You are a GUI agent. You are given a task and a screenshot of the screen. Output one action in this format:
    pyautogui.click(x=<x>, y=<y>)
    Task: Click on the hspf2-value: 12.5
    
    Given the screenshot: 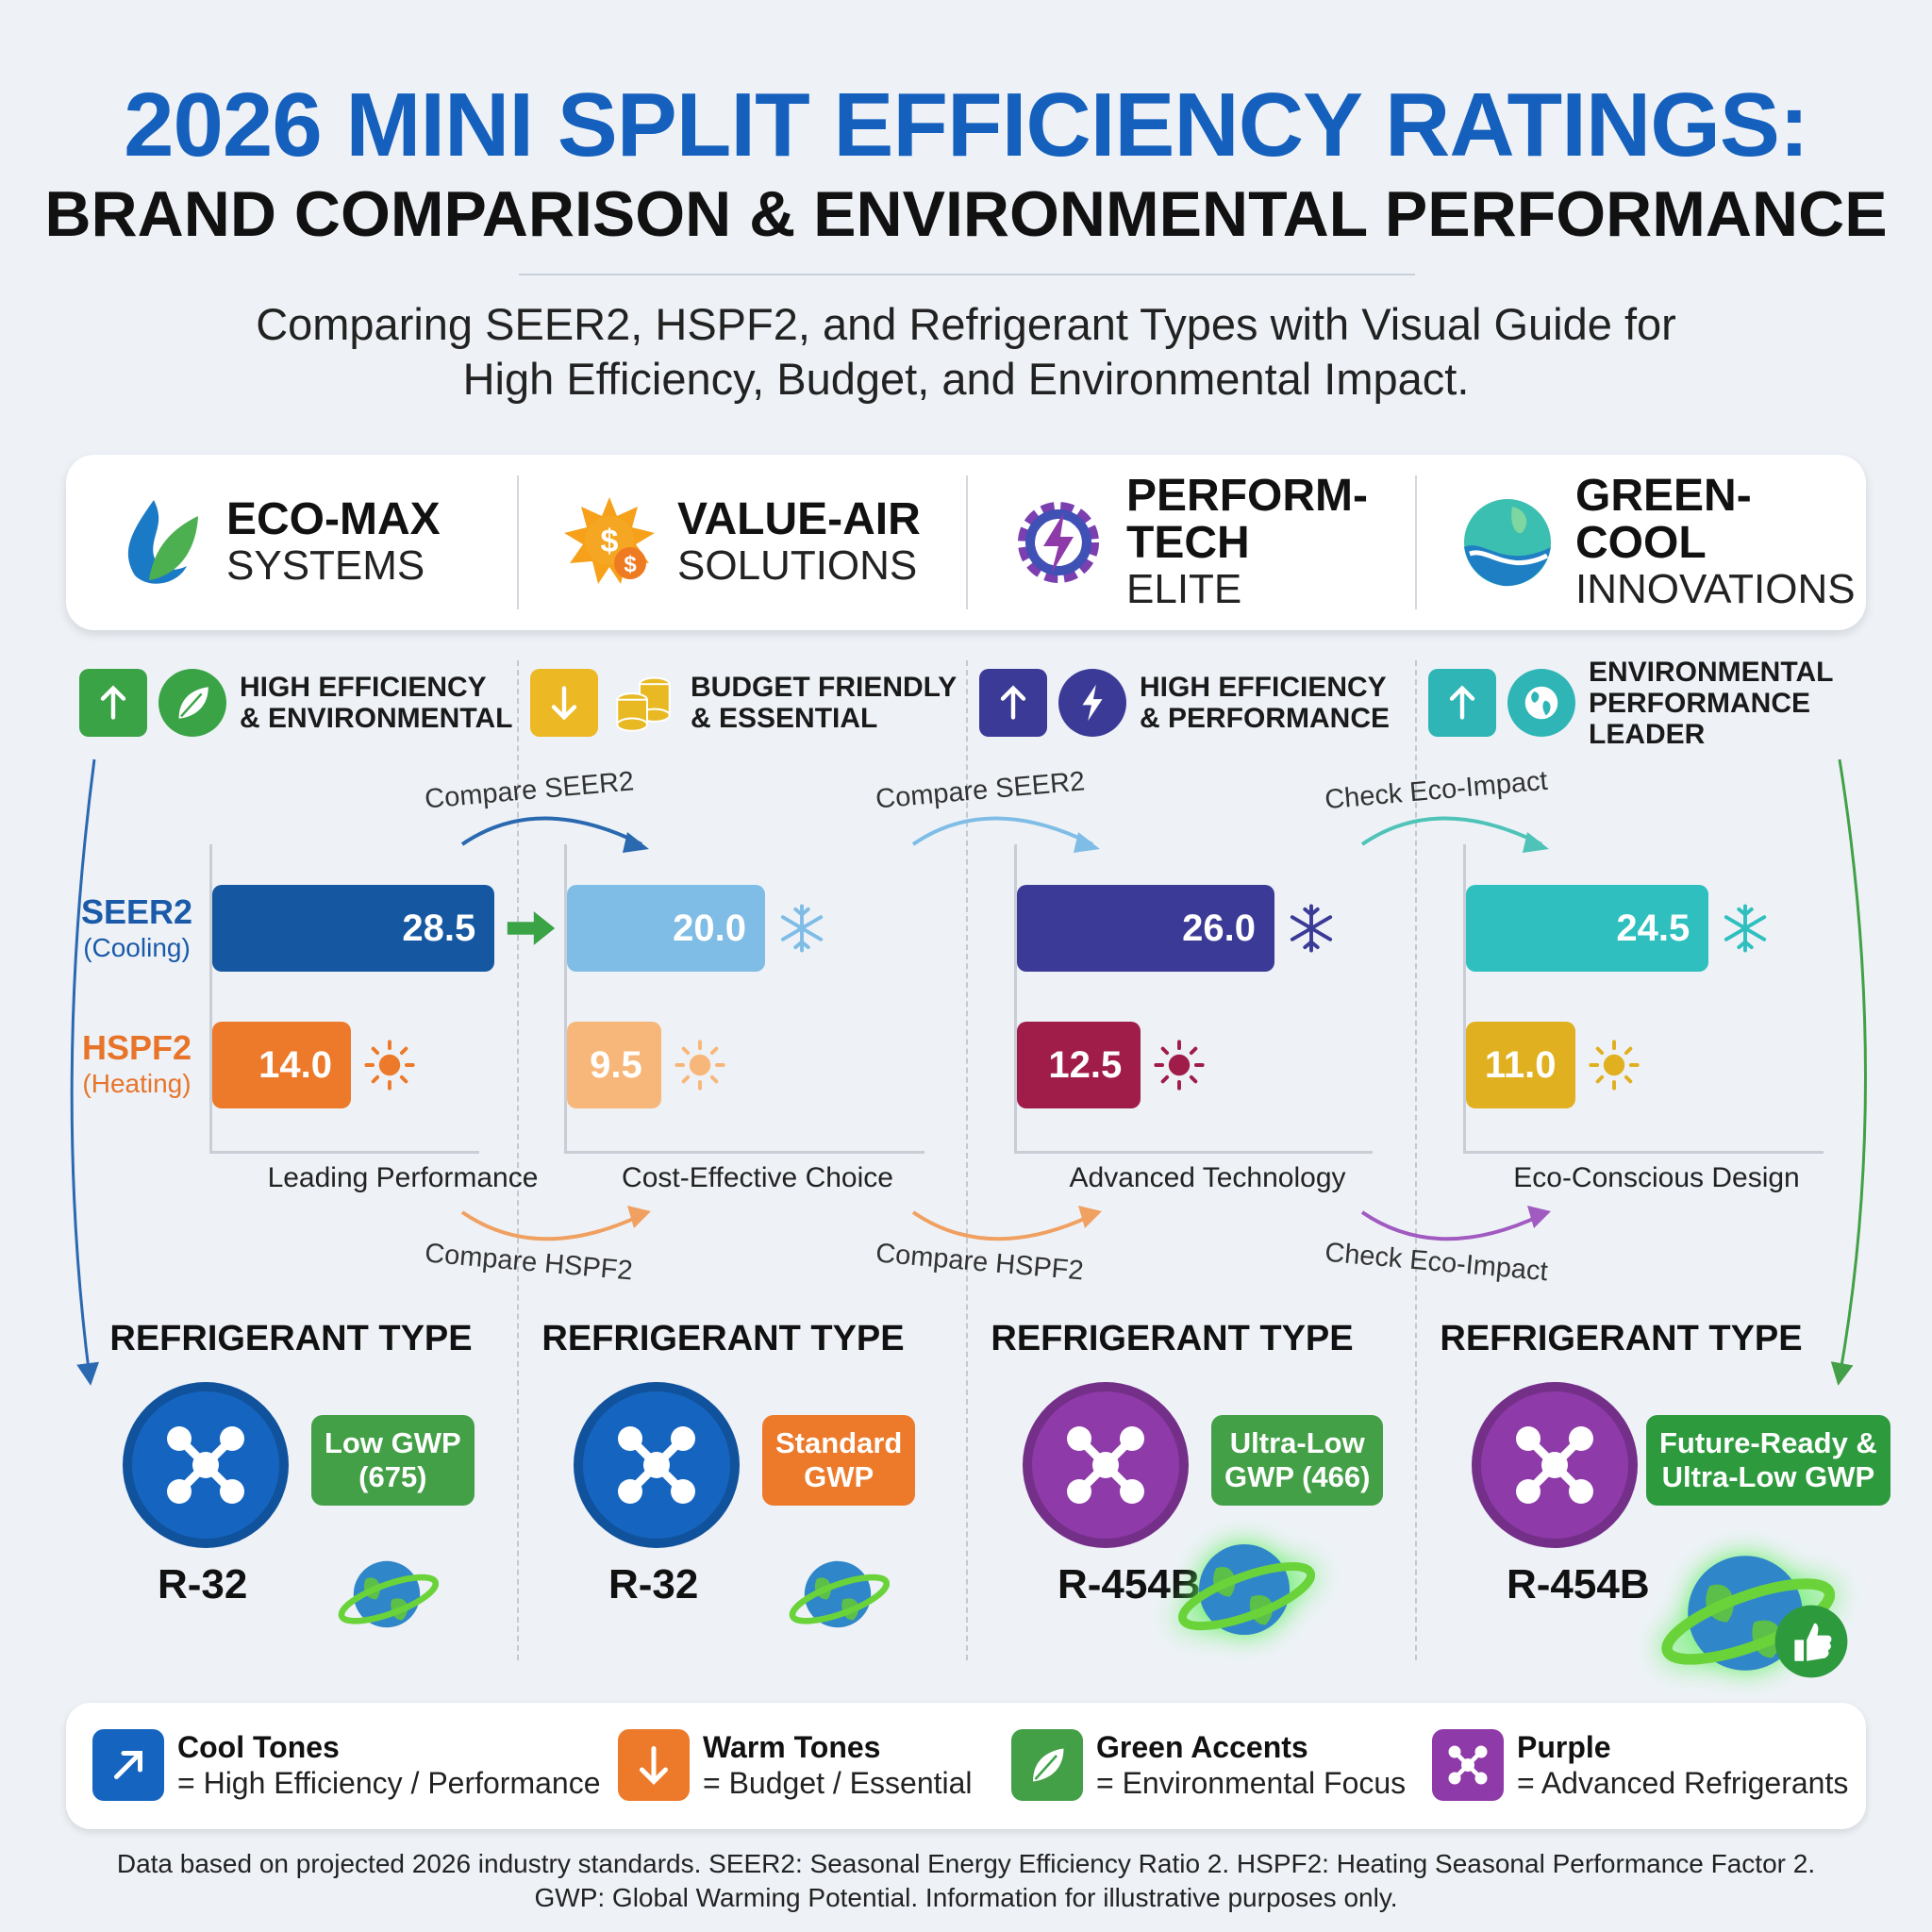 What is the action you would take?
    pyautogui.click(x=1086, y=1064)
    